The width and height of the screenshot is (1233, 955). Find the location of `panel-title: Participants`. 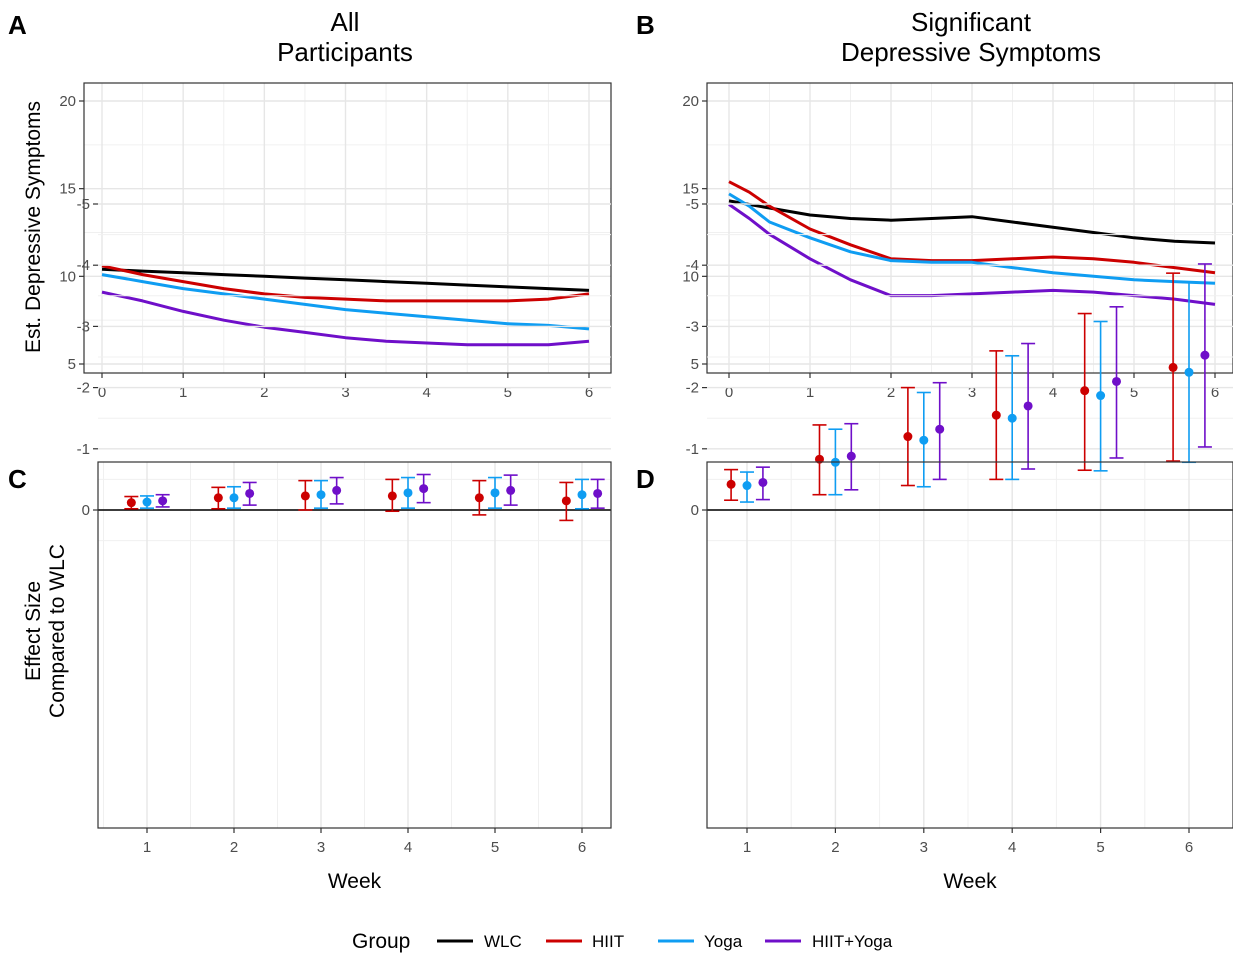

panel-title: Participants is located at coordinates (345, 52).